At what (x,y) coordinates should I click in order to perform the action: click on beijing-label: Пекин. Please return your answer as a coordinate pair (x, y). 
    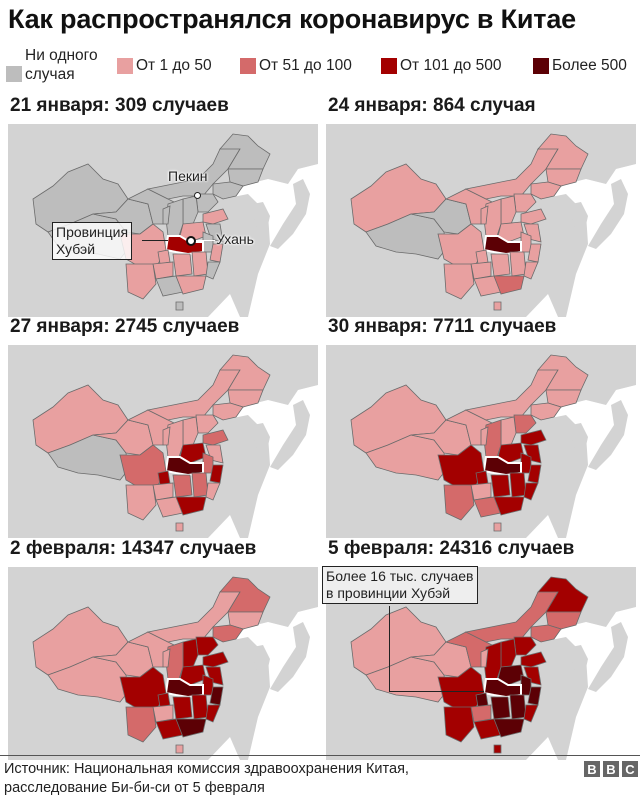
    Looking at the image, I should click on (188, 176).